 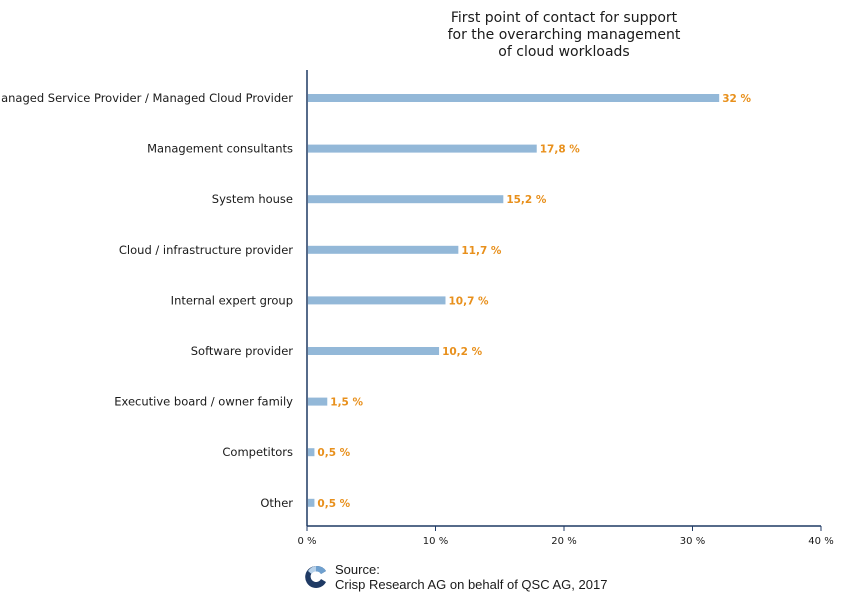 What do you see at coordinates (257, 452) in the screenshot?
I see `category-label: Competitors` at bounding box center [257, 452].